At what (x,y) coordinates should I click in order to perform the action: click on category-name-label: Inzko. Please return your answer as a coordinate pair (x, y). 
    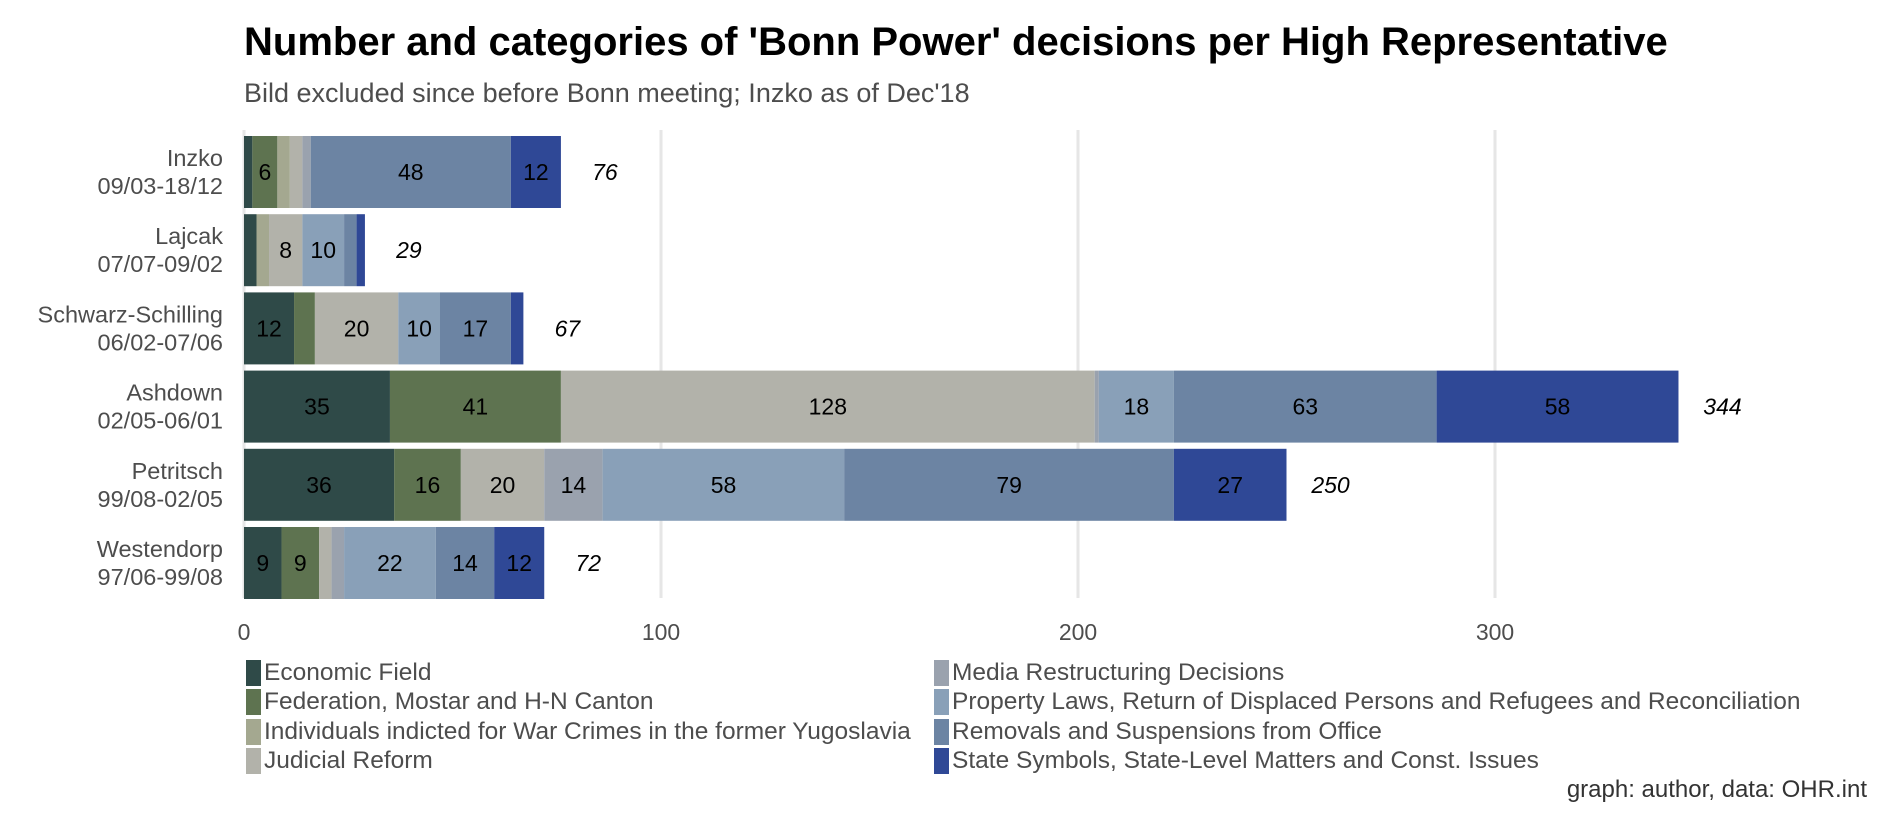
    Looking at the image, I should click on (195, 158).